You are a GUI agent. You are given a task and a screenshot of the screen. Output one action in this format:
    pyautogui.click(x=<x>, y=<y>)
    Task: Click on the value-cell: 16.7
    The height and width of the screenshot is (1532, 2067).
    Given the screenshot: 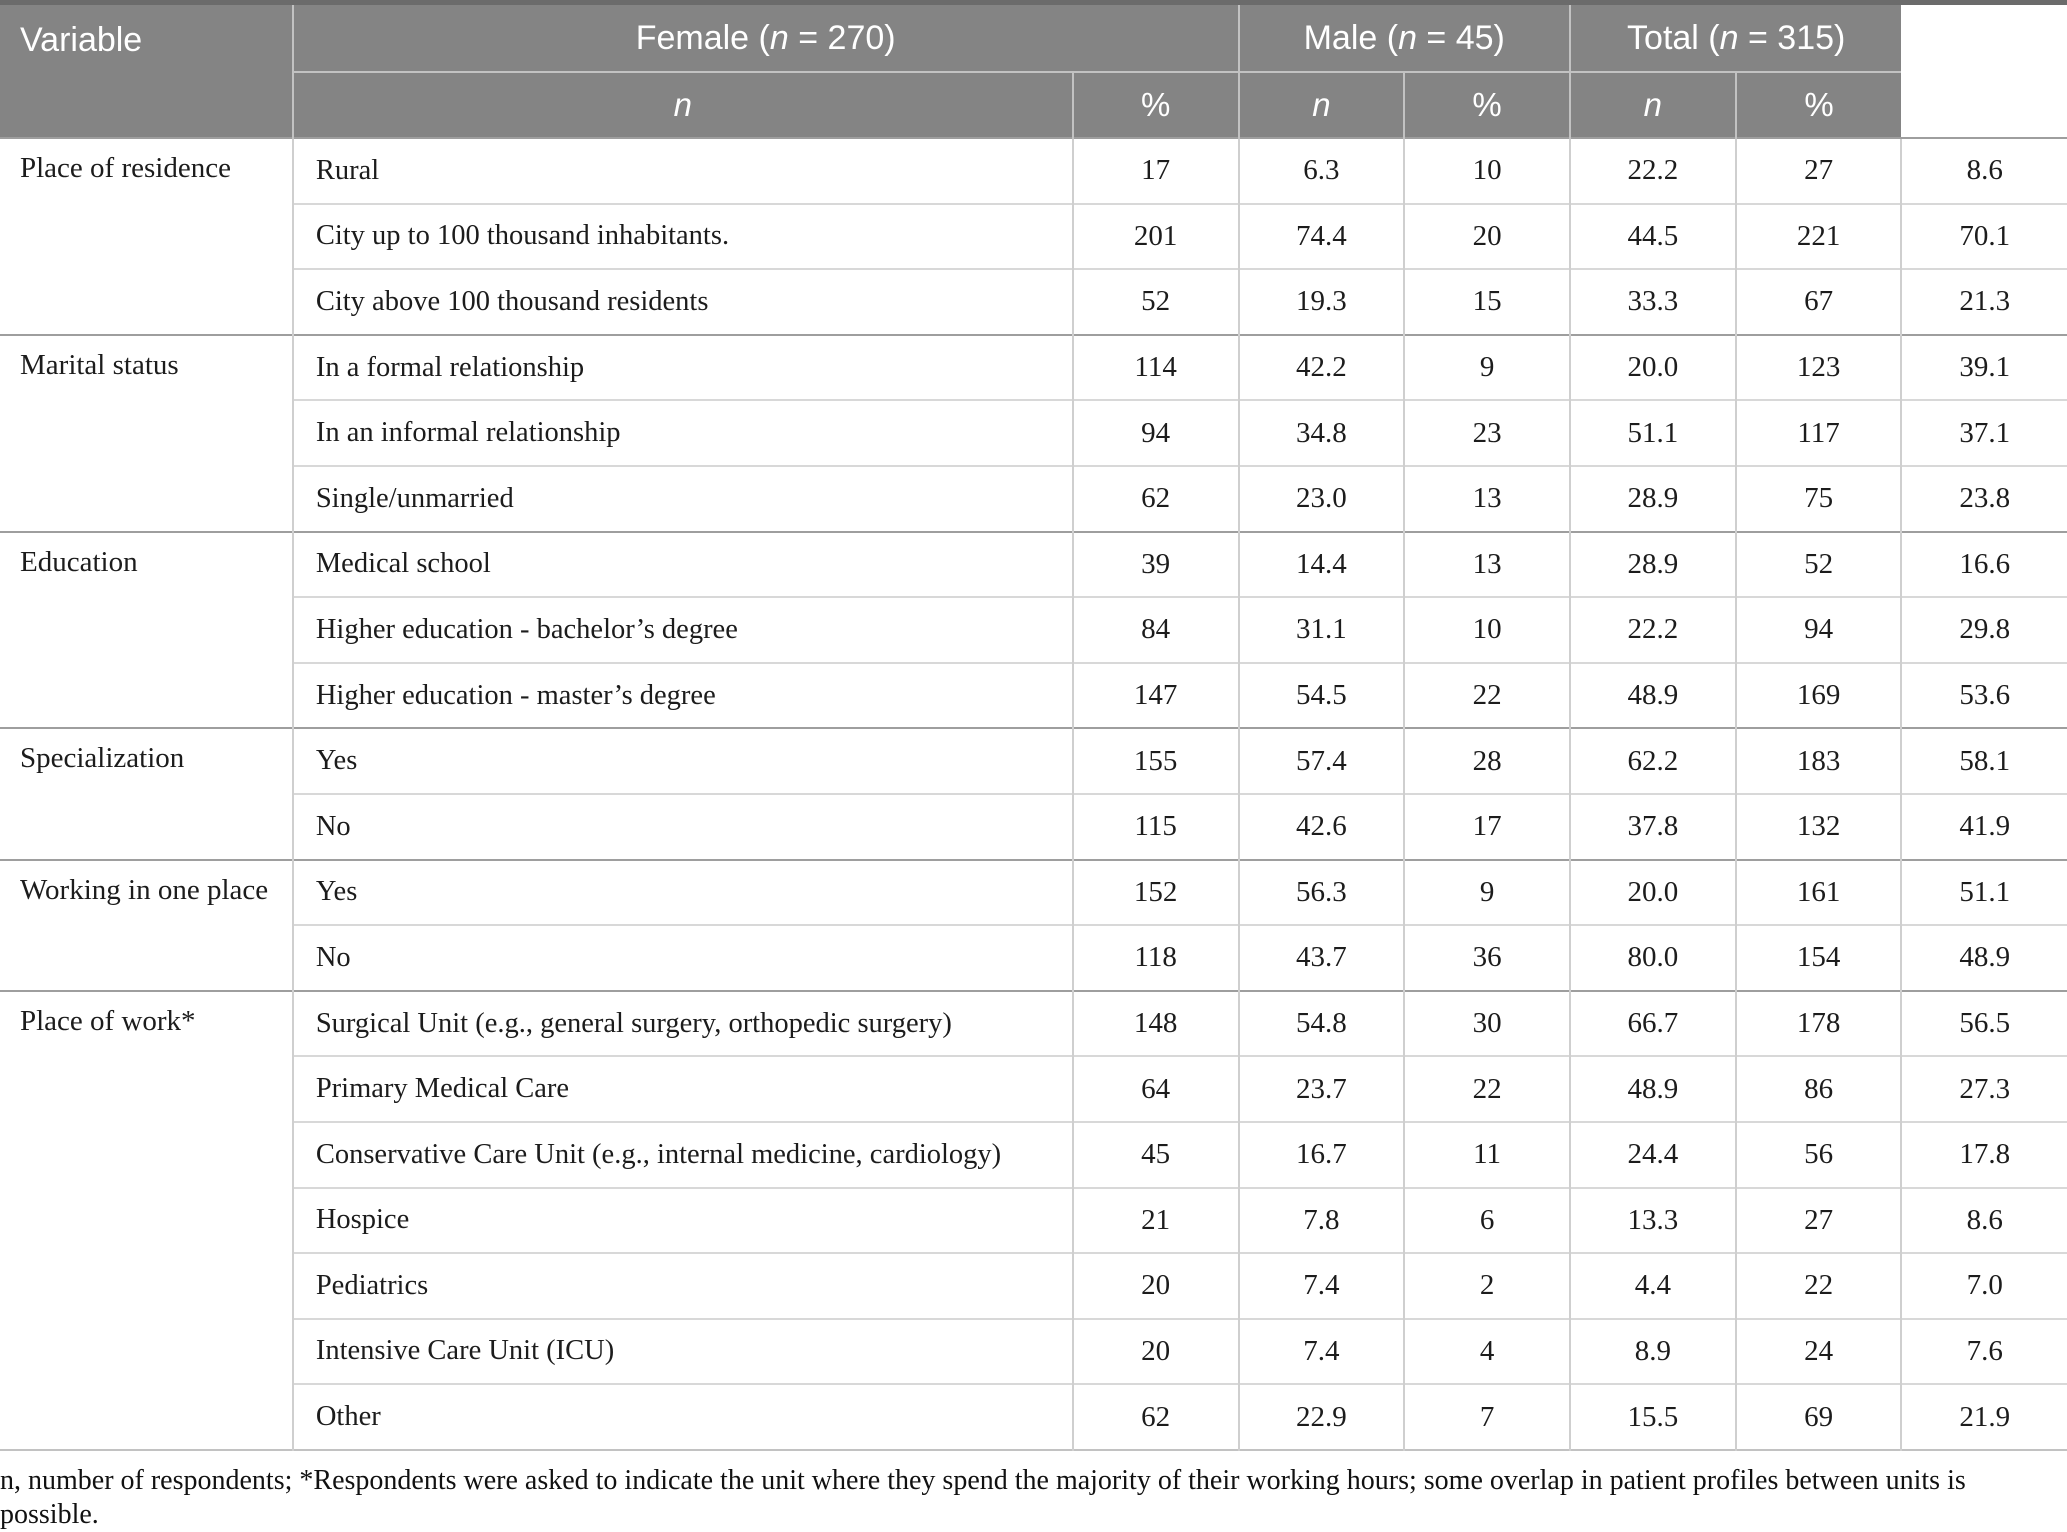 What is the action you would take?
    pyautogui.click(x=1321, y=1154)
    